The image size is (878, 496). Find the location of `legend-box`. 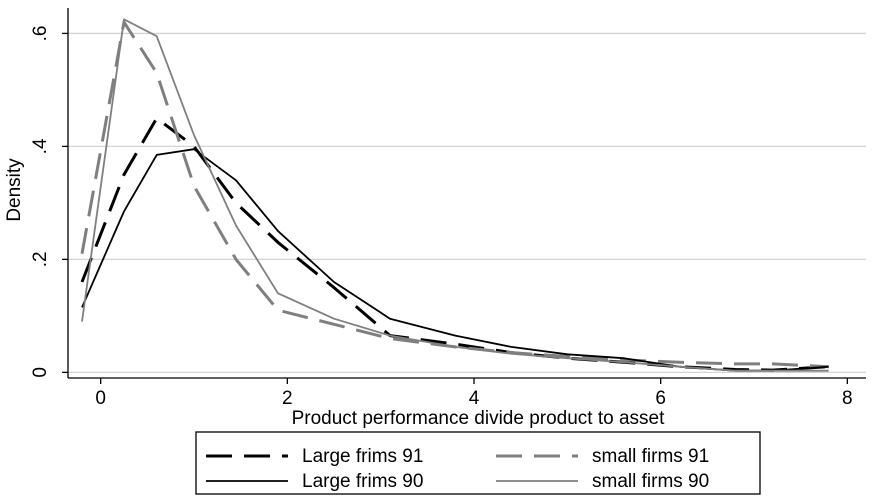

legend-box is located at coordinates (478, 463).